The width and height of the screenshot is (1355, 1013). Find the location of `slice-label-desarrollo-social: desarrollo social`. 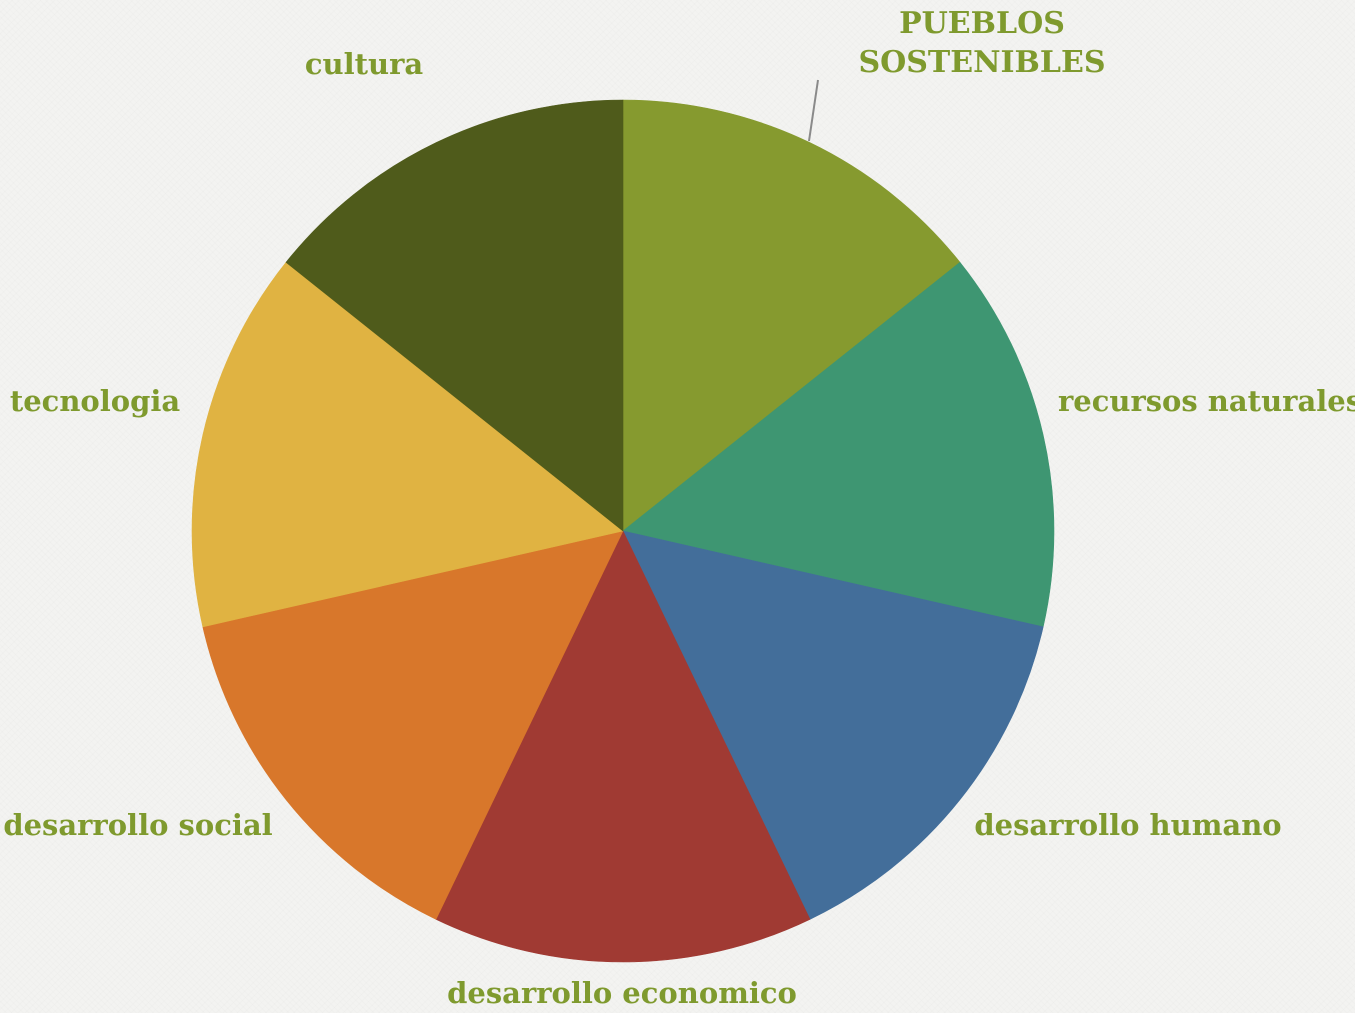

slice-label-desarrollo-social: desarrollo social is located at coordinates (137, 825).